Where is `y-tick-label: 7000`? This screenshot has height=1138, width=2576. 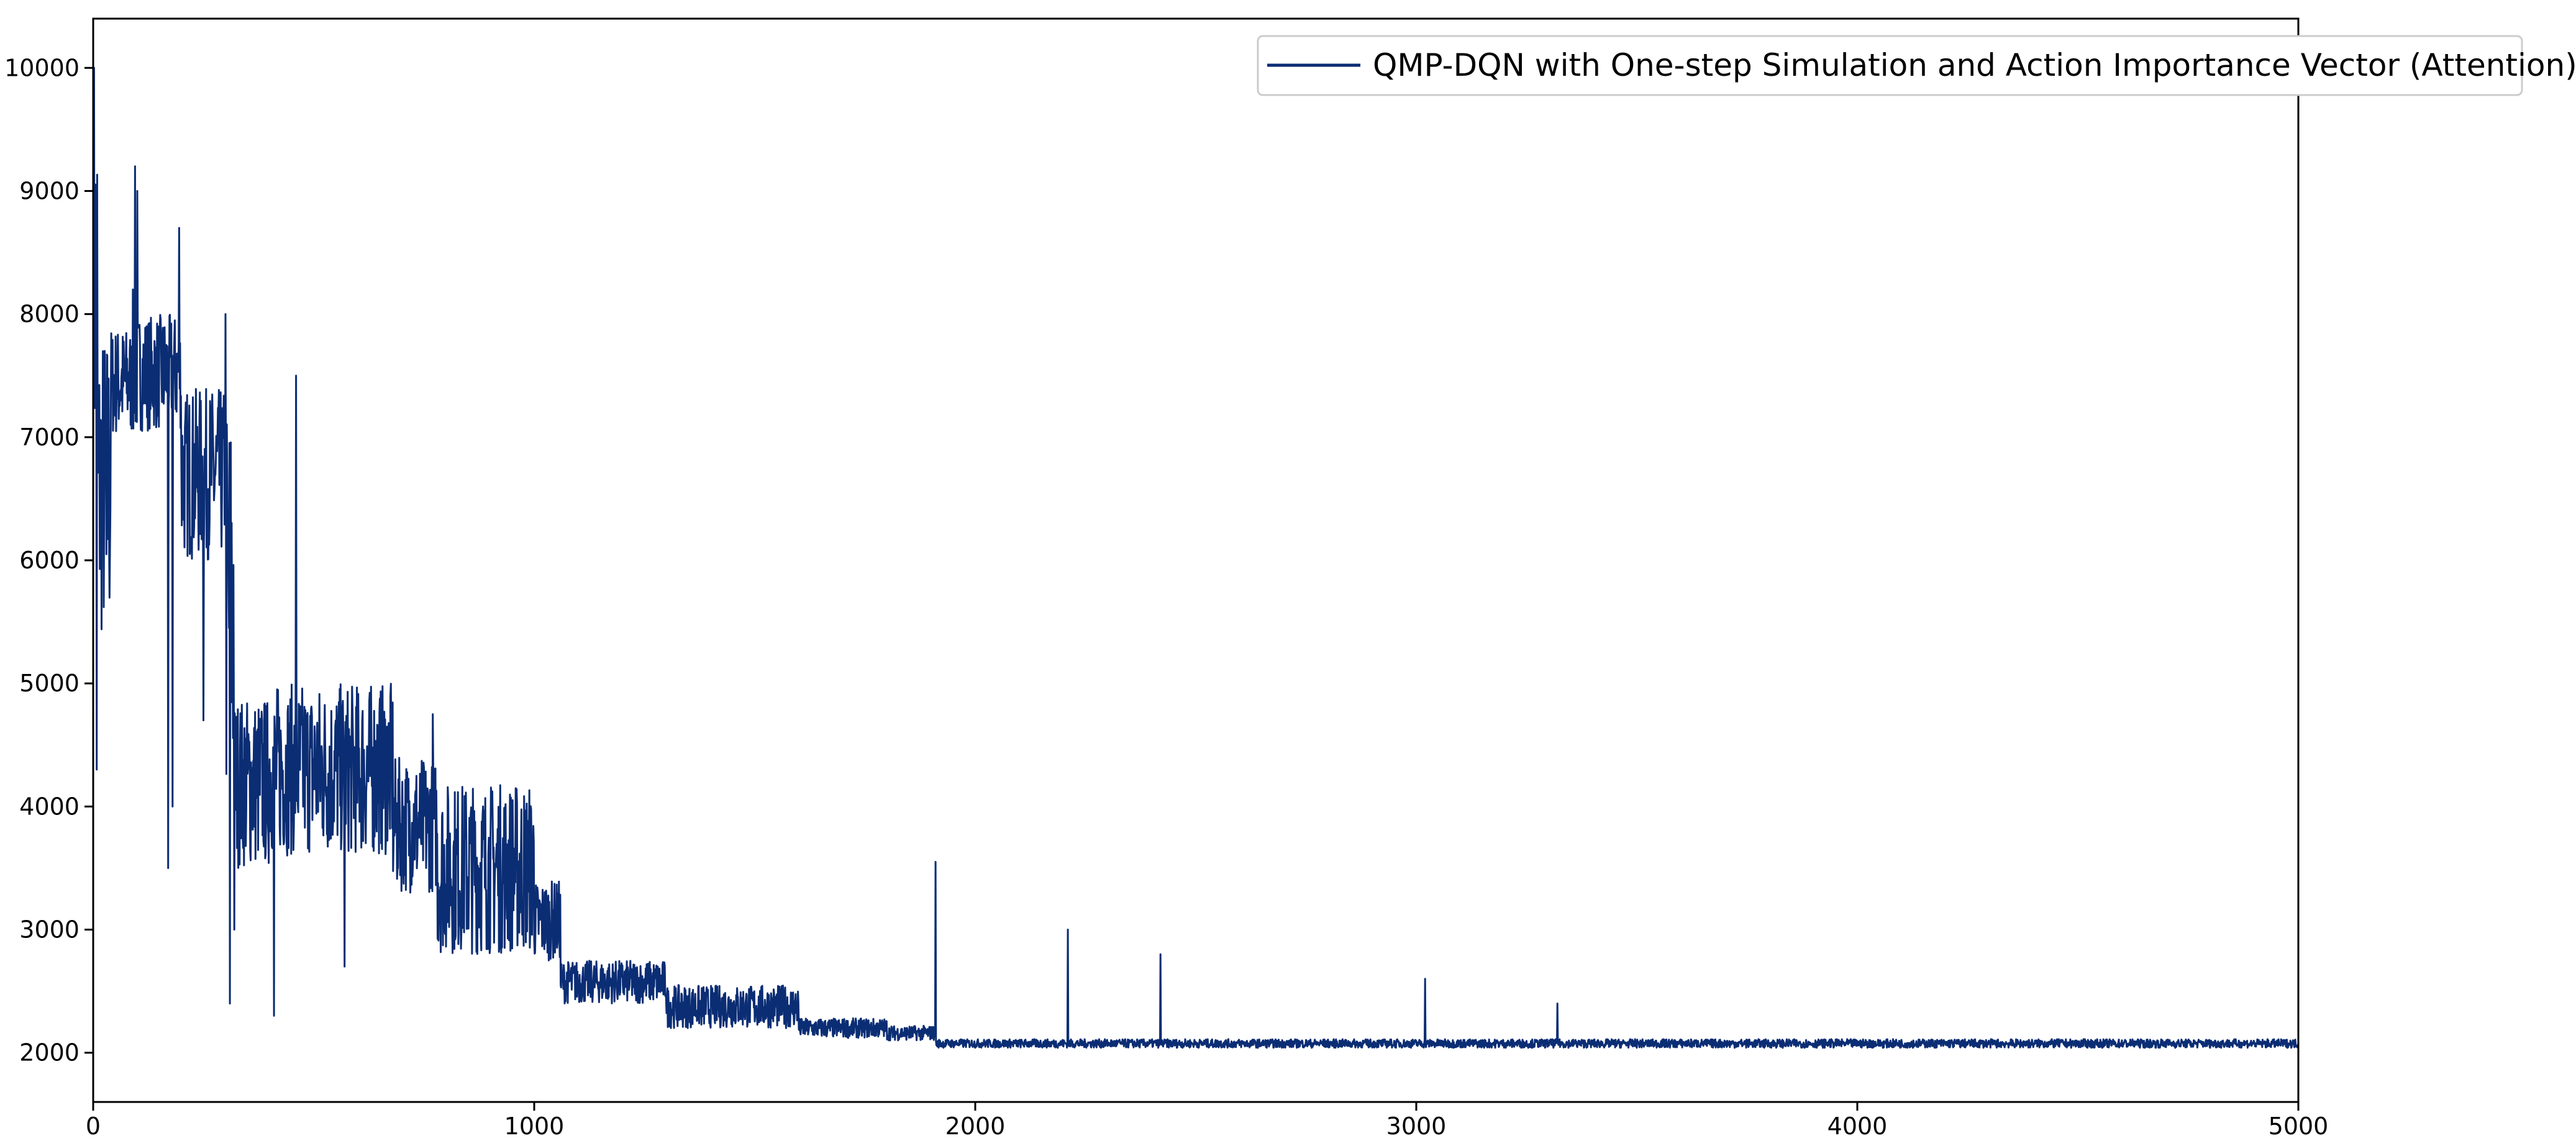
y-tick-label: 7000 is located at coordinates (49, 437).